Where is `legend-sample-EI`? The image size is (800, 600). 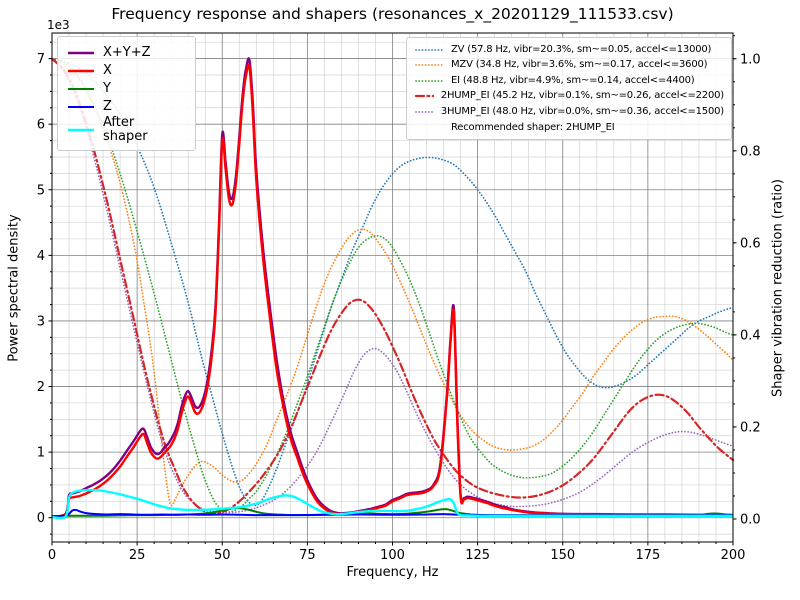 legend-sample-EI is located at coordinates (429, 80).